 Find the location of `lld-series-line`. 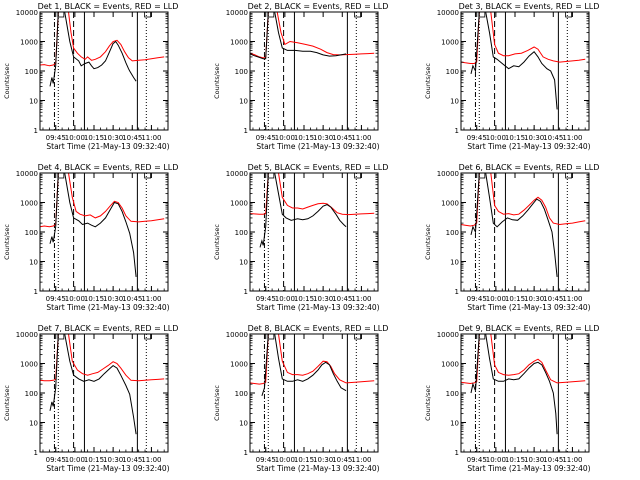

lld-series-line is located at coordinates (312, 194).